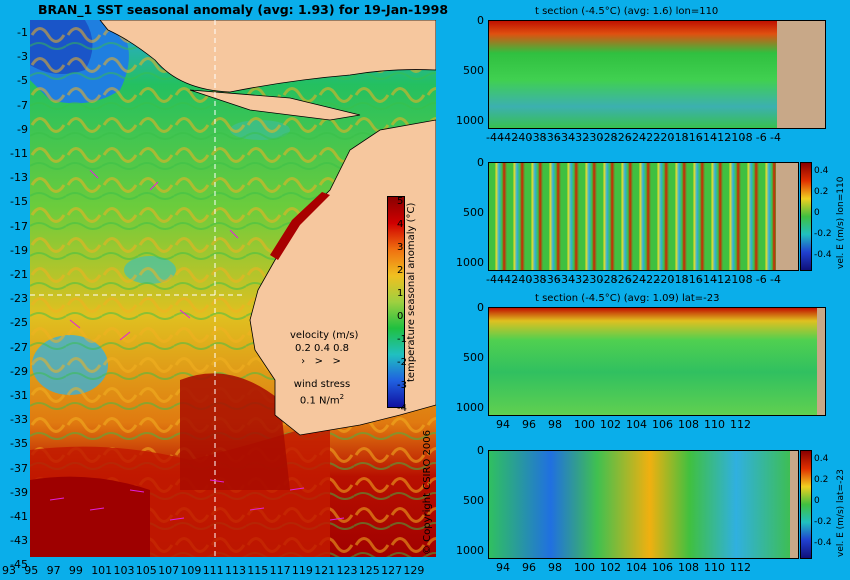 Image resolution: width=850 pixels, height=580 pixels. I want to click on lat-tick: -7, so click(22, 105).